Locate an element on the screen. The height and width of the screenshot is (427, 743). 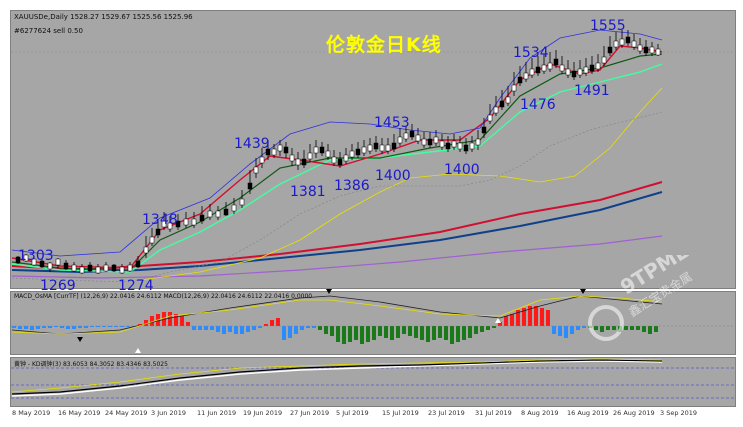
date-label: 27 Jun 2019 is located at coordinates (310, 413).